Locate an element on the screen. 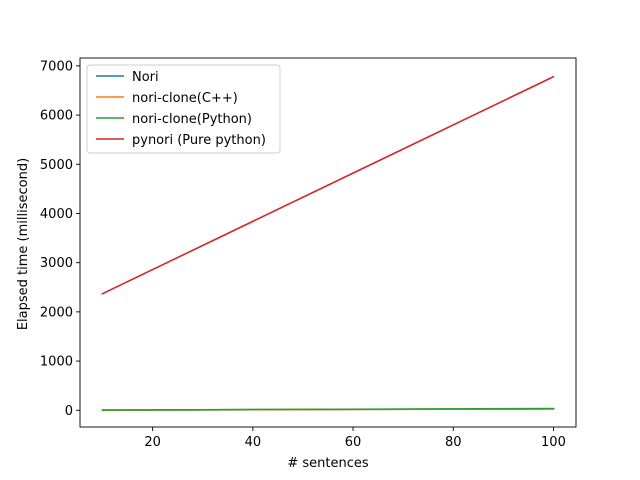 Image resolution: width=640 pixels, height=480 pixels. x-tick-label: 80 is located at coordinates (453, 442).